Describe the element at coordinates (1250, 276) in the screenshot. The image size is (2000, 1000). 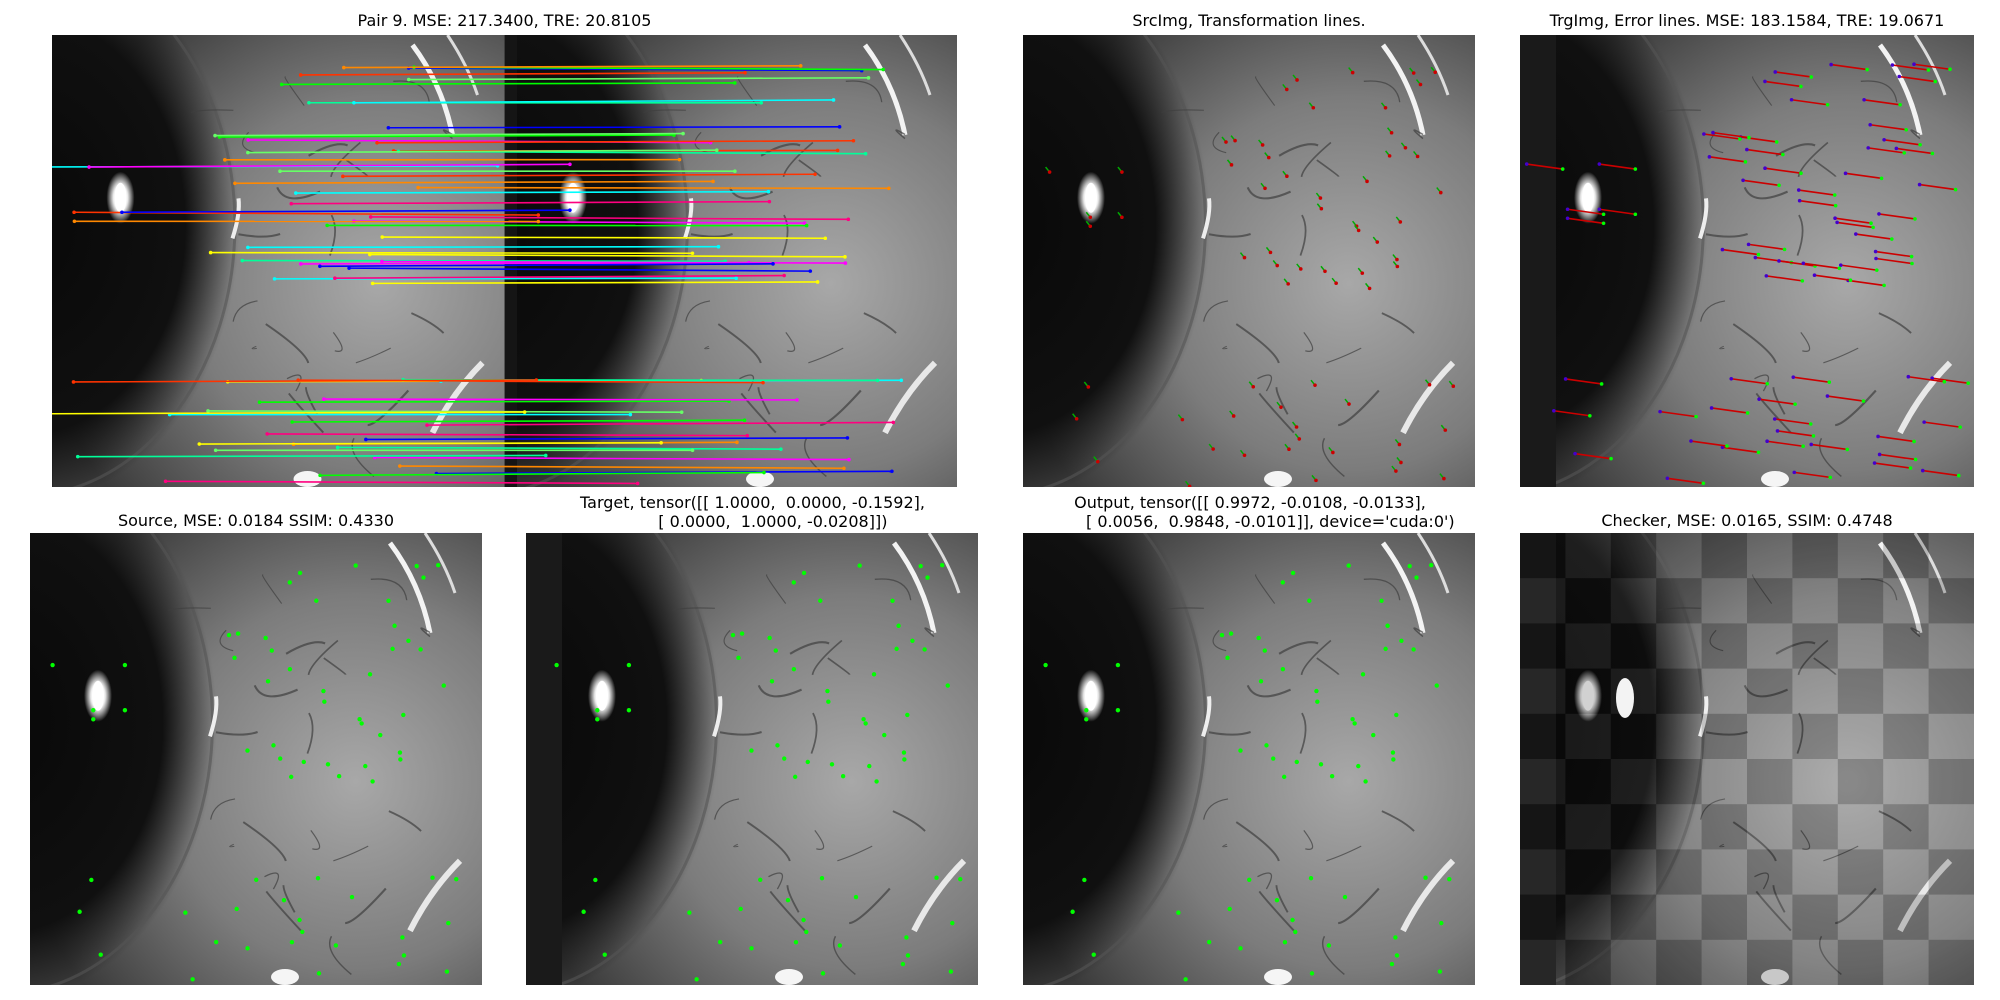
I see `transformation-lines` at that location.